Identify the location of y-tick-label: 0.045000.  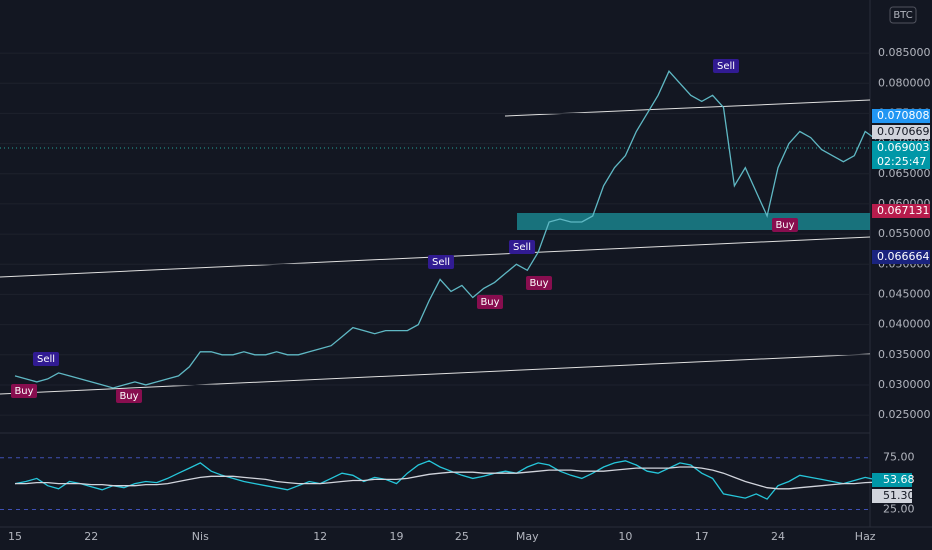
(904, 293).